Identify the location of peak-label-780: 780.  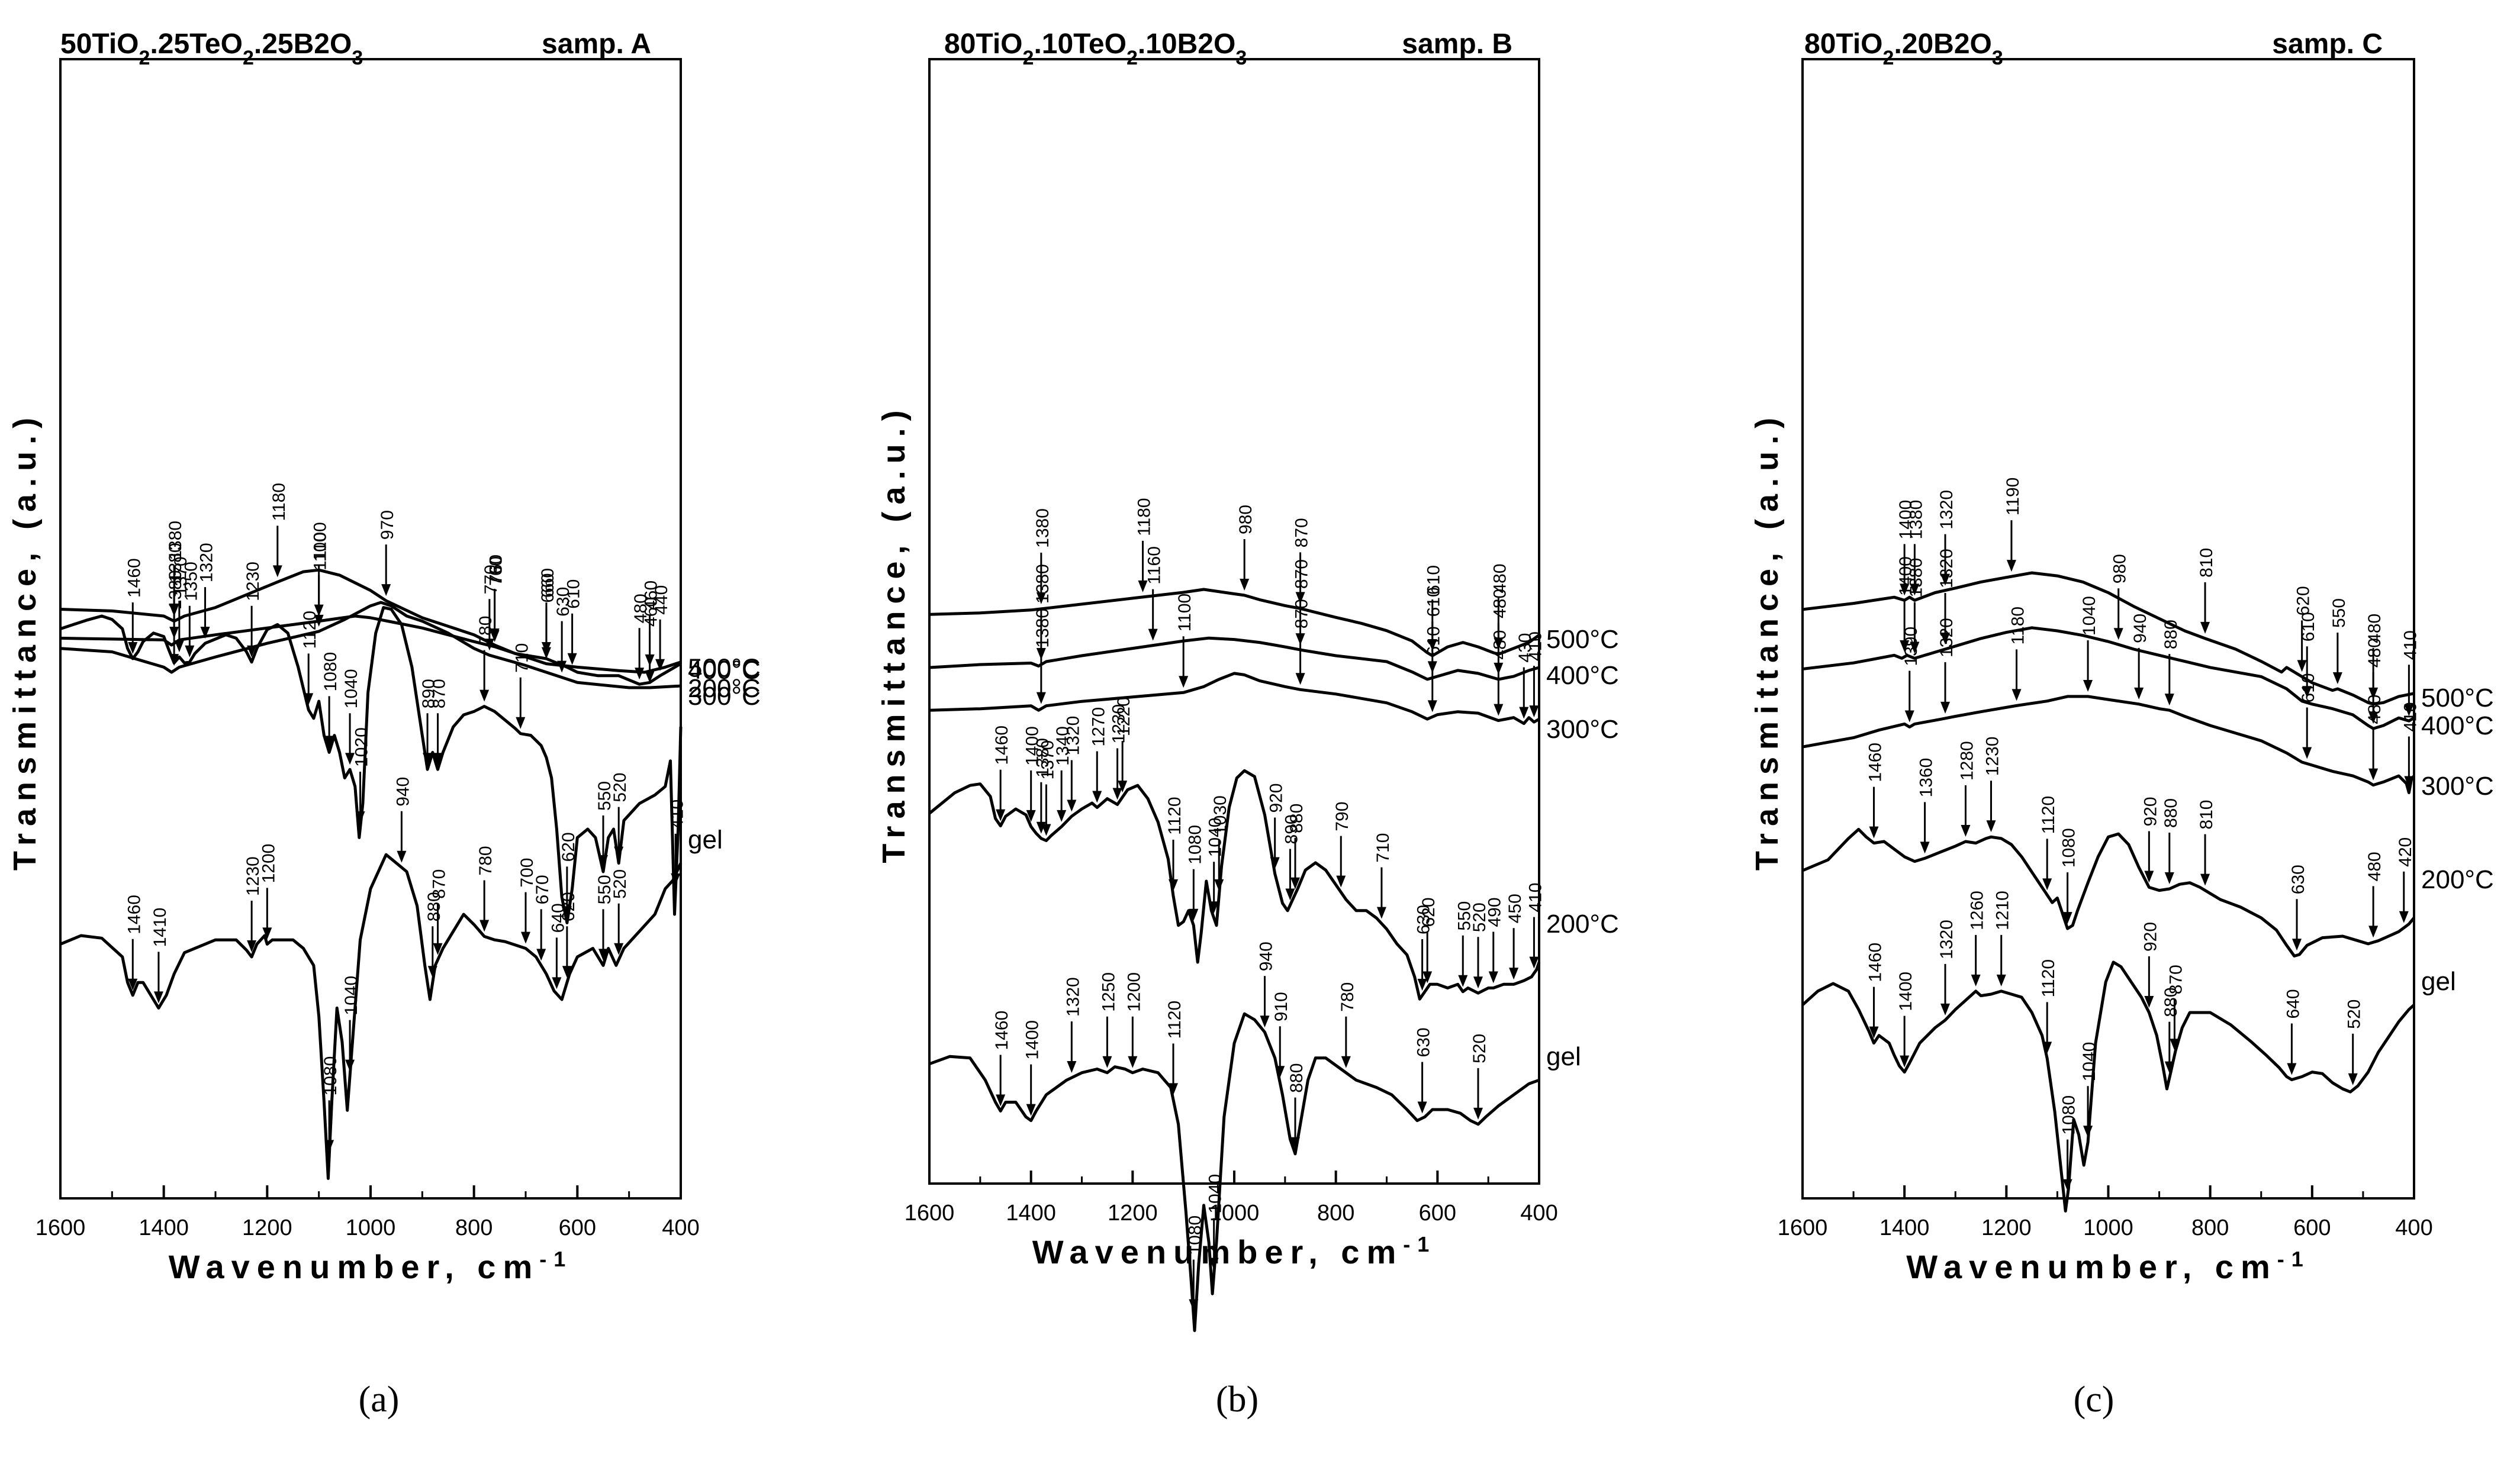
(1347, 997).